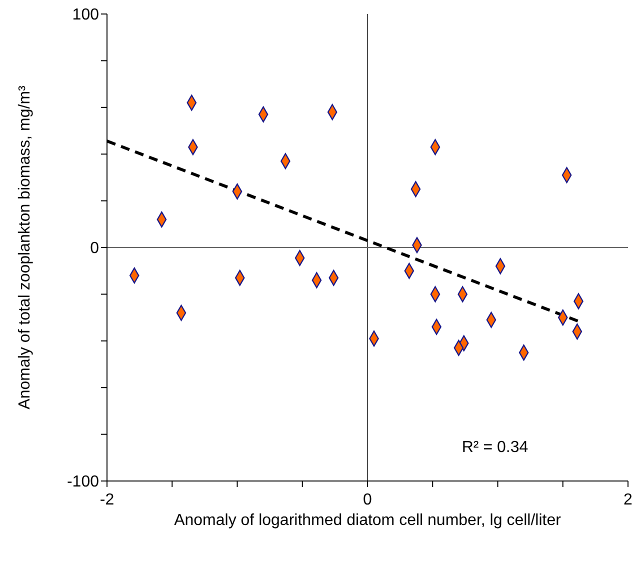 Image resolution: width=635 pixels, height=561 pixels. Describe the element at coordinates (107, 499) in the screenshot. I see `x-tick-label: -2` at that location.